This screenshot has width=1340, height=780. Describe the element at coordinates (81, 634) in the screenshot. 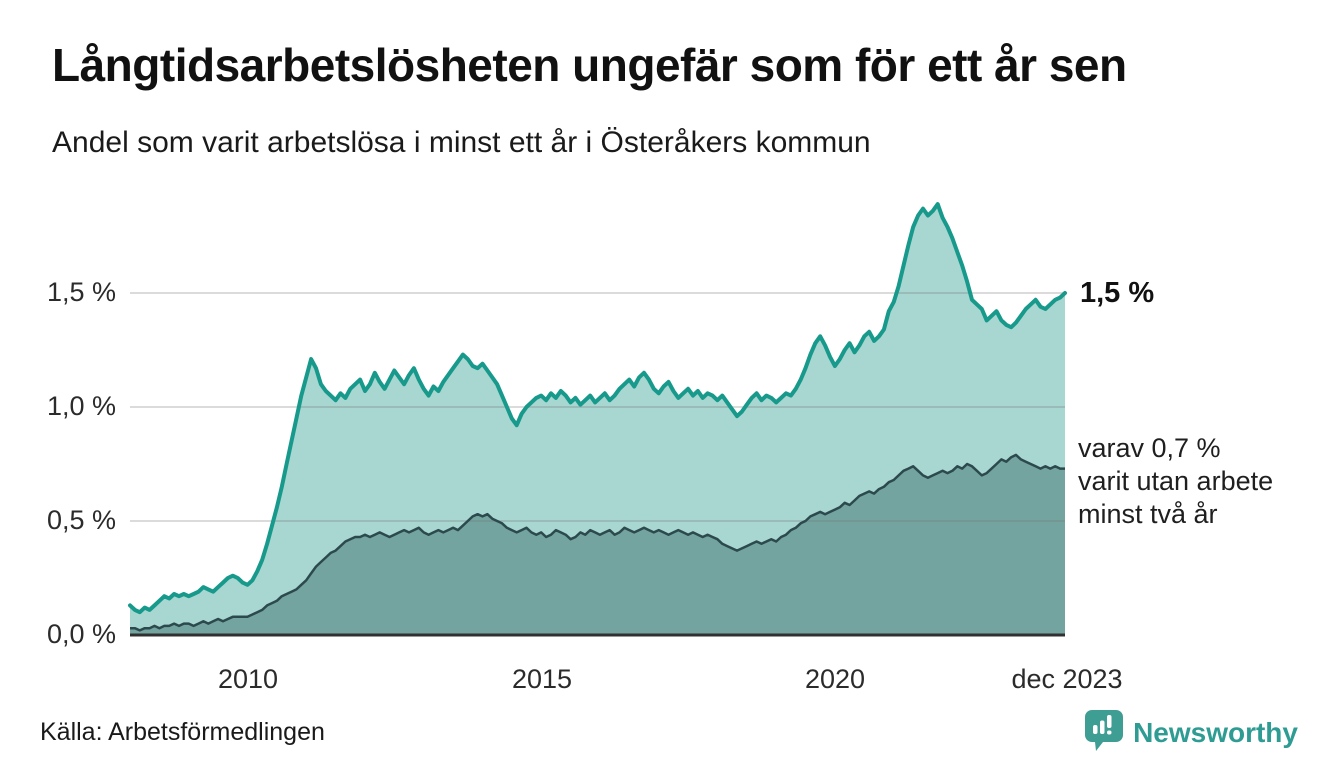

I see `y-tick-label-0-0: 0,0 %` at that location.